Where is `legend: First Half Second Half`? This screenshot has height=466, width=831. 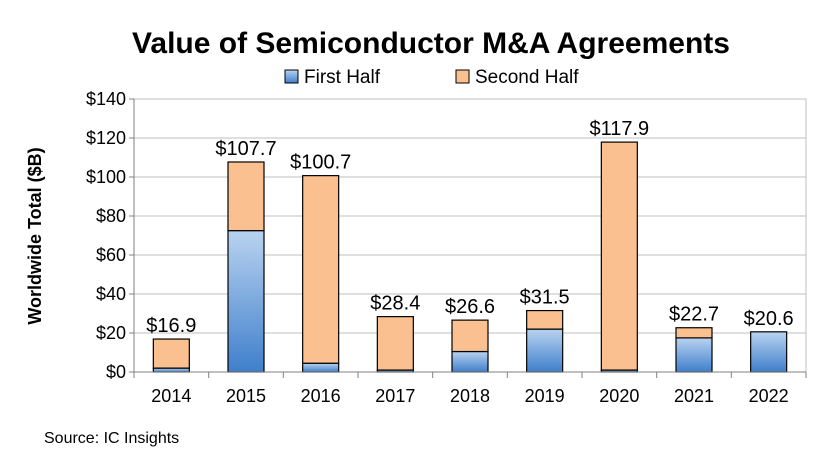 legend: First Half Second Half is located at coordinates (431, 77).